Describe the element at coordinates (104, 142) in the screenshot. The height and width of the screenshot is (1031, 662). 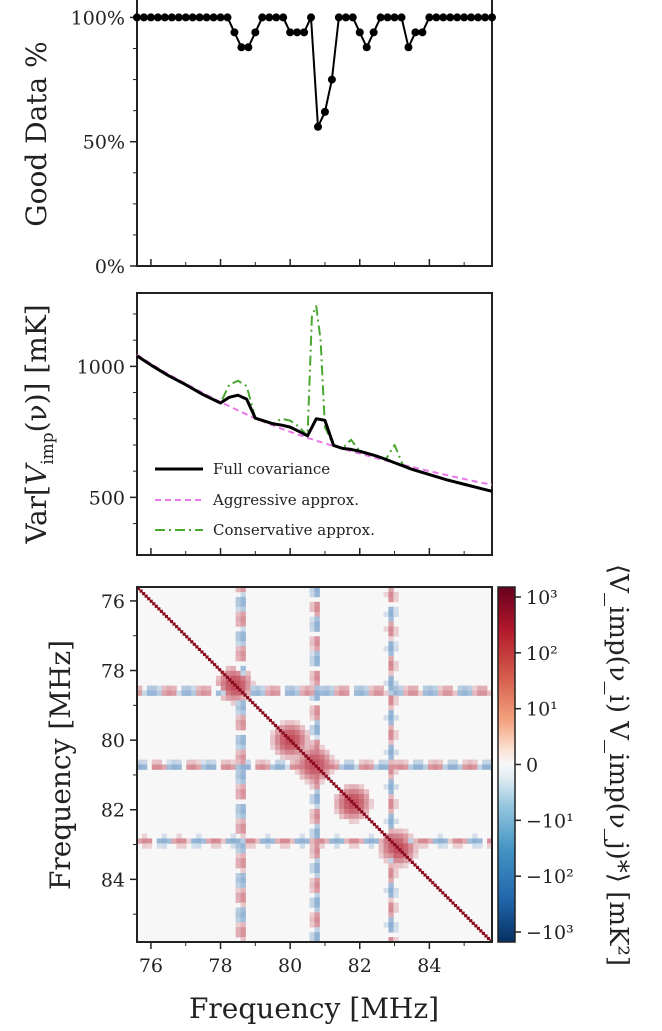
I see `good-data-y-ticks: 100% 50% 0%` at that location.